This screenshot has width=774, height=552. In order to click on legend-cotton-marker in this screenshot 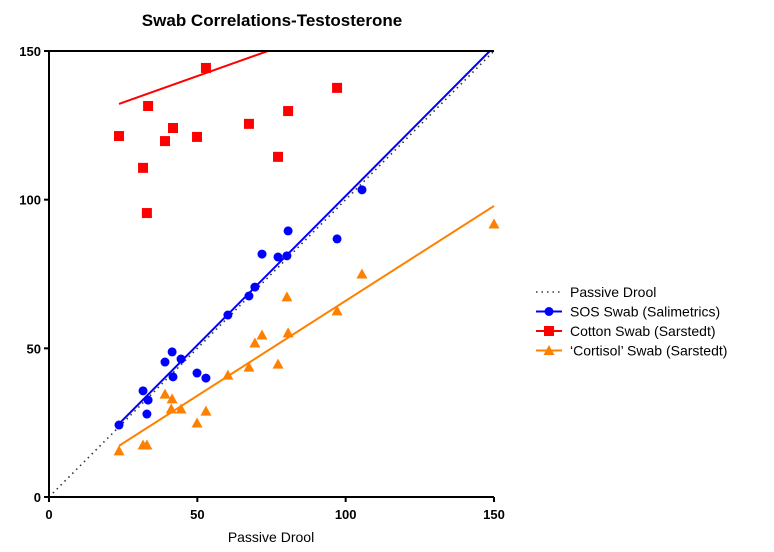, I will do `click(549, 331)`.